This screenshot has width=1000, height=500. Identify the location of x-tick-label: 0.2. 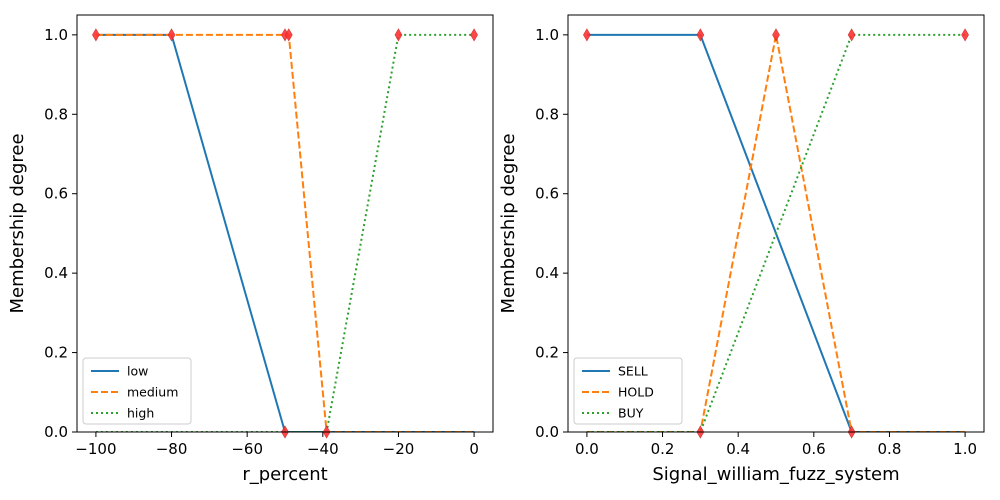
(663, 449).